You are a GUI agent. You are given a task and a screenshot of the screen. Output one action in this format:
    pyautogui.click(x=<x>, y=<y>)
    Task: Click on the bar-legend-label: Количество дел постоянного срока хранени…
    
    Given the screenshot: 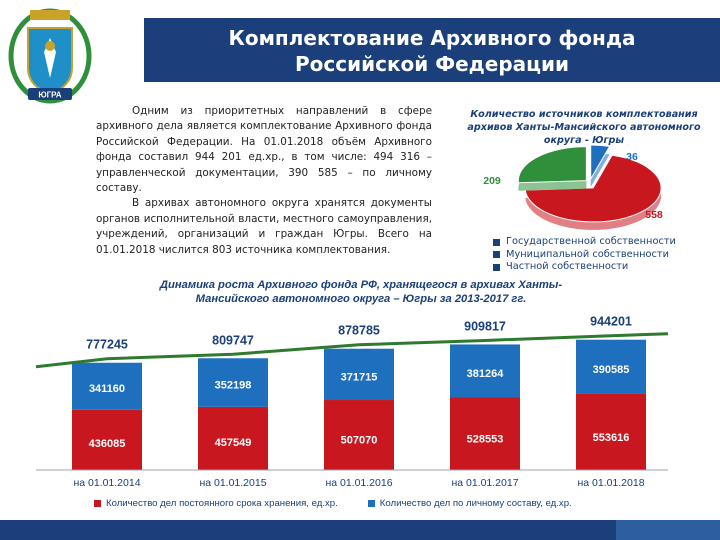 What is the action you would take?
    pyautogui.click(x=222, y=503)
    